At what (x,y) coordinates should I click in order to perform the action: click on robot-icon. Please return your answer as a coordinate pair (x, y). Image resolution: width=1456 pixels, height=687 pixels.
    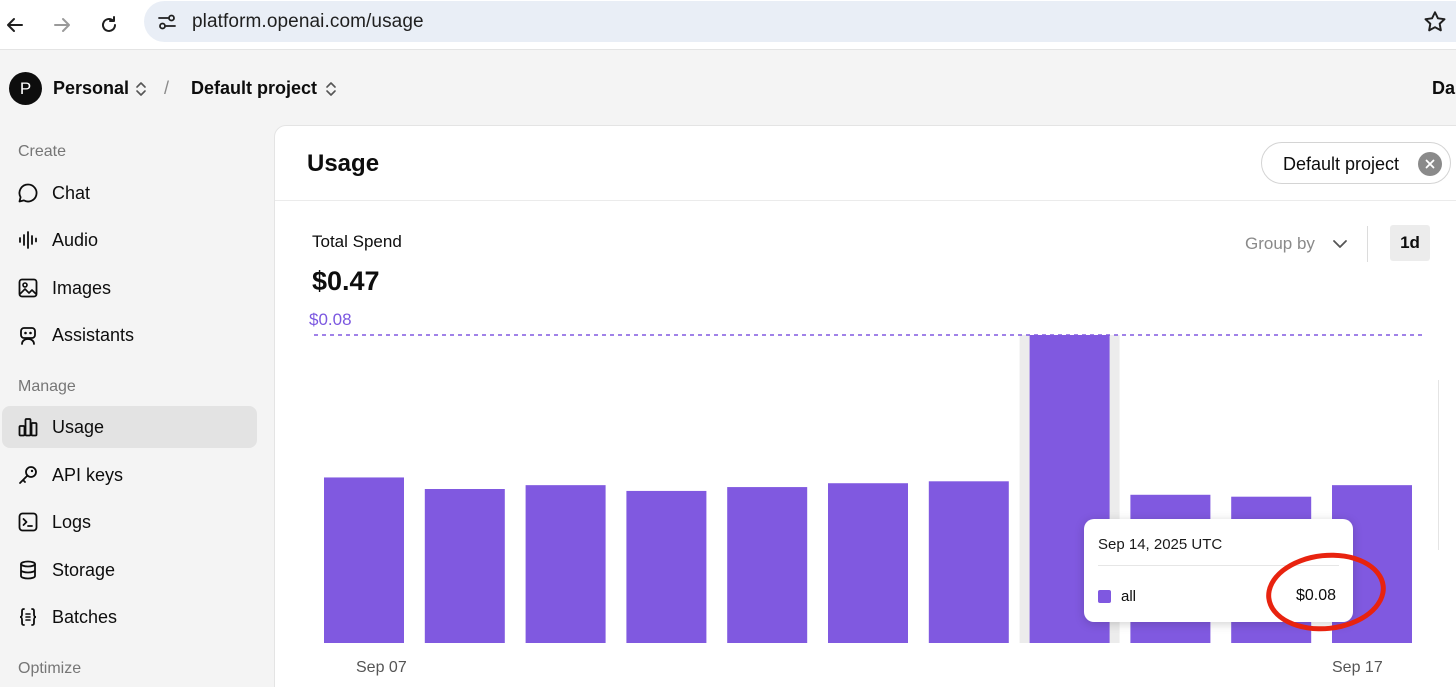
    Looking at the image, I should click on (28, 336).